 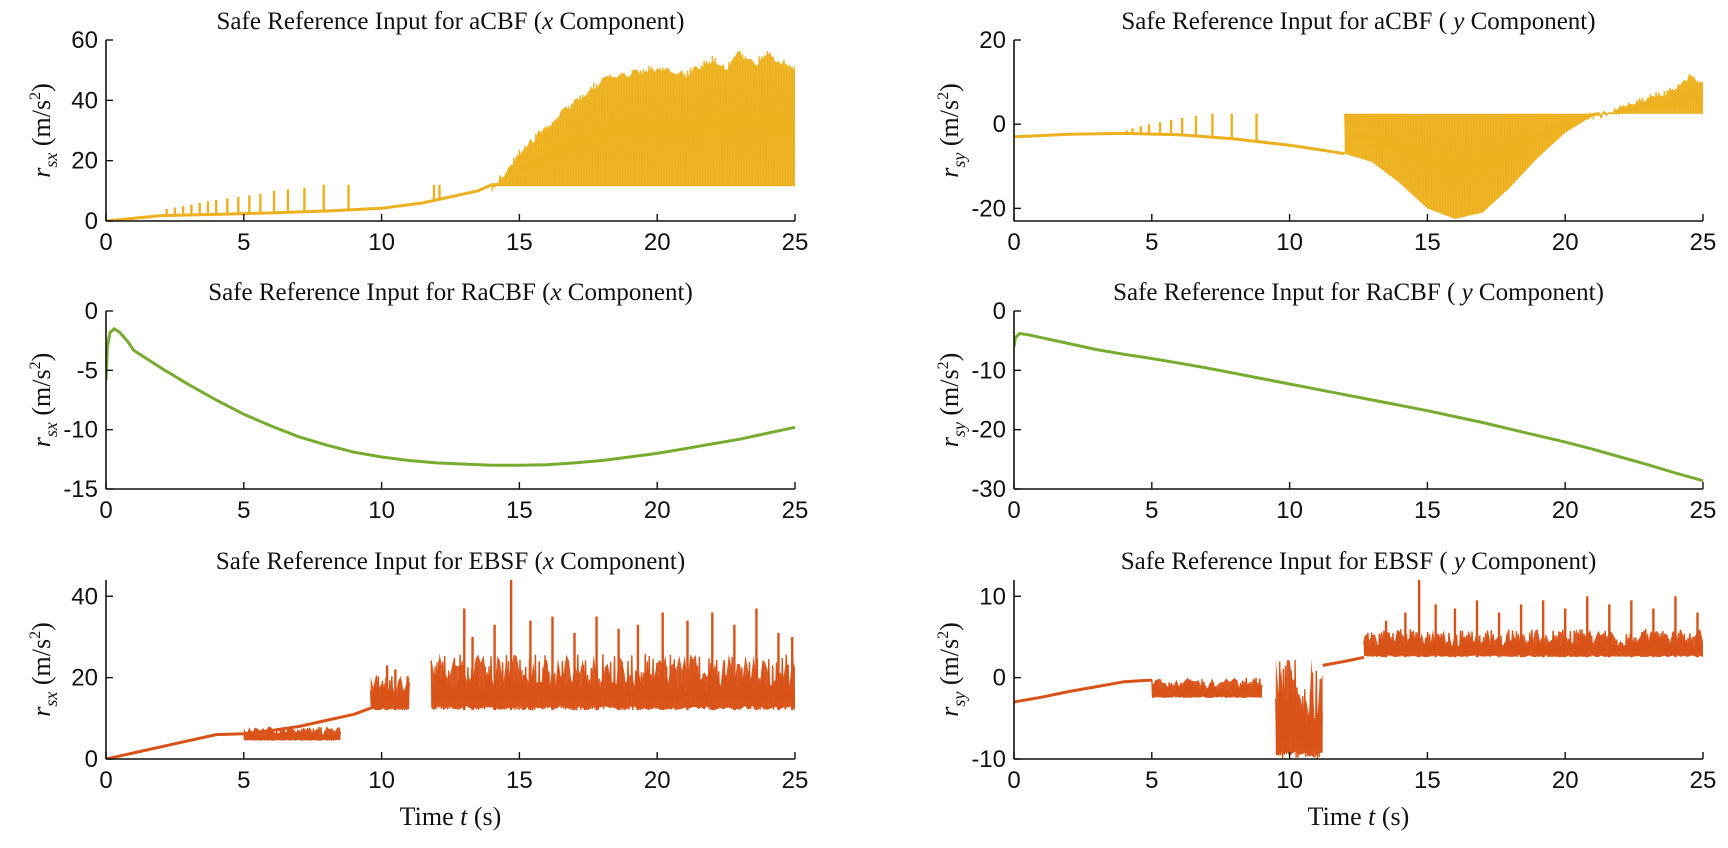 I want to click on oscillation-band-2-fill, so click(x=613, y=682).